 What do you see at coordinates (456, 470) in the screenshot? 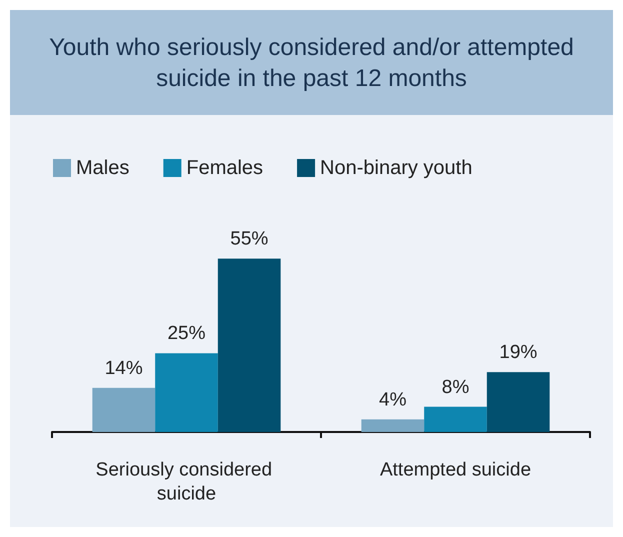
I see `x-tick-label: Attempted suicide` at bounding box center [456, 470].